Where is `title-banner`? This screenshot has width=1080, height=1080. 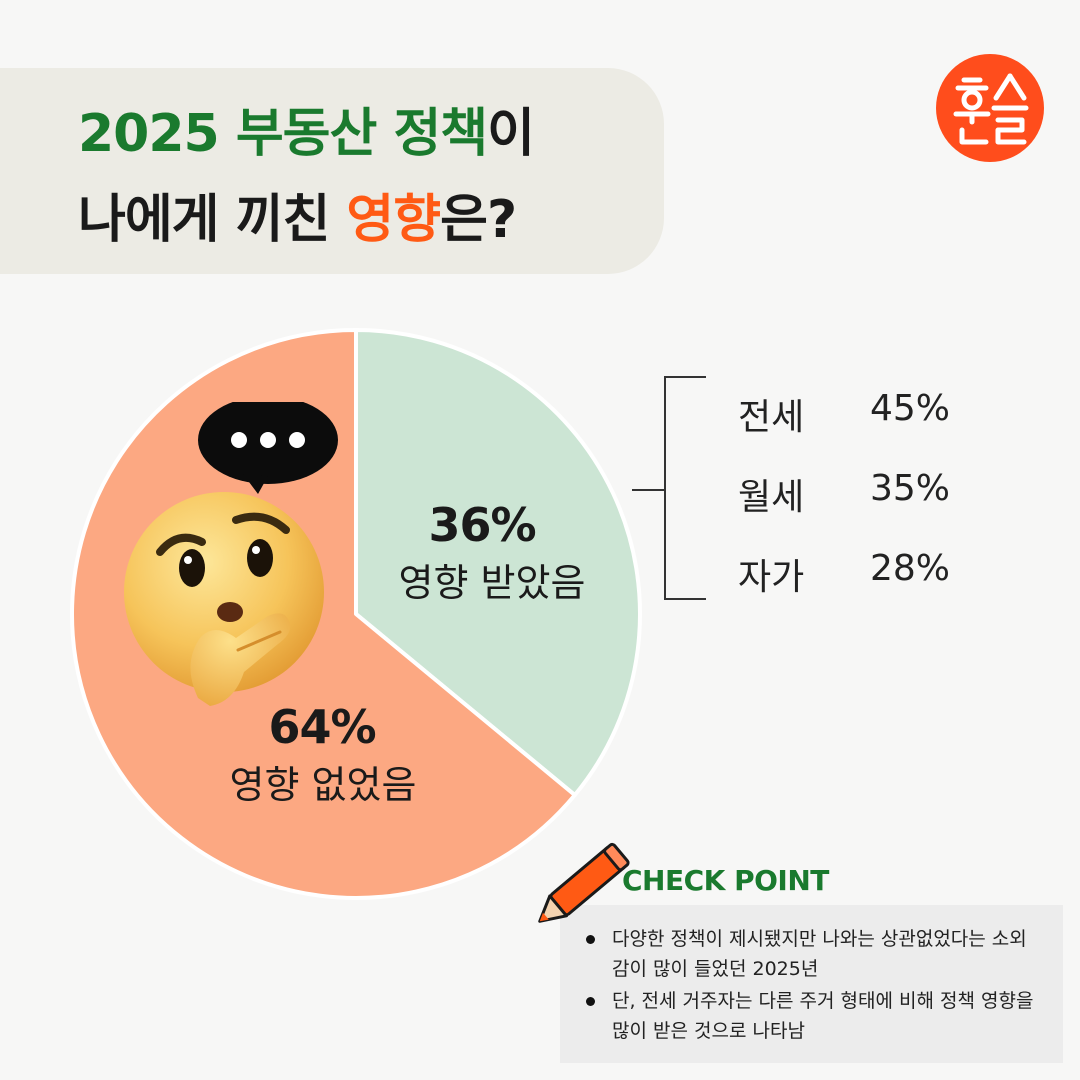 title-banner is located at coordinates (332, 171).